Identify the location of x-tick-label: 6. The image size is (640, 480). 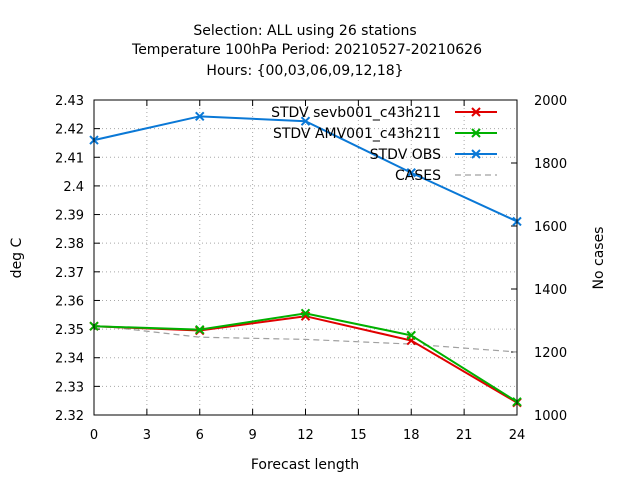
(200, 435).